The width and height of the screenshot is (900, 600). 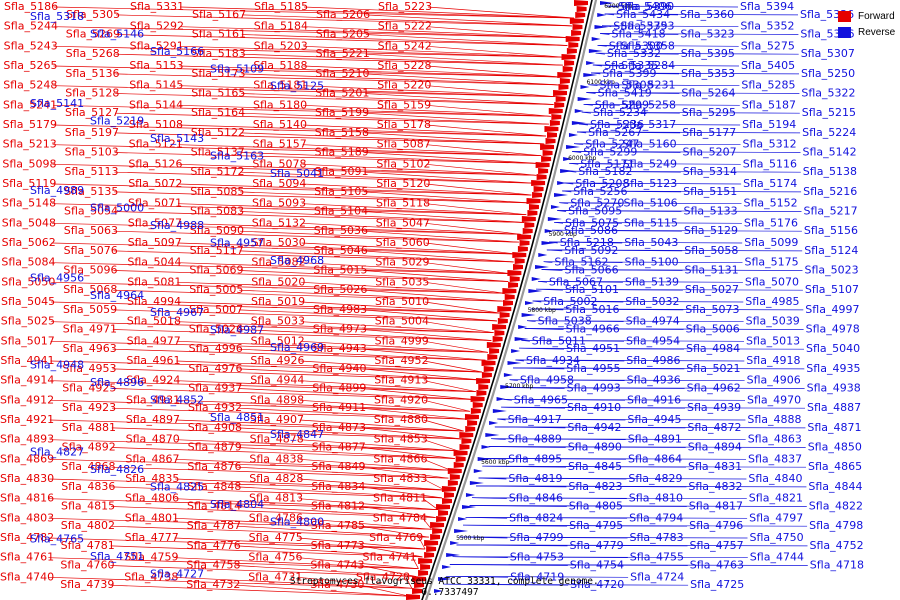 I want to click on gene-label: Sfla_5000, so click(x=117, y=208).